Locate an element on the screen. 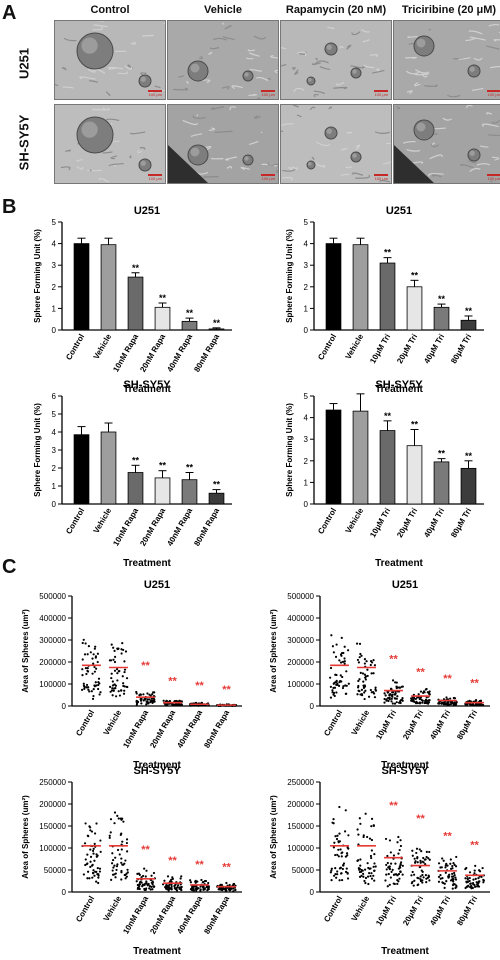 Image resolution: width=500 pixels, height=960 pixels. scatter-group is located at coordinates (118, 670).